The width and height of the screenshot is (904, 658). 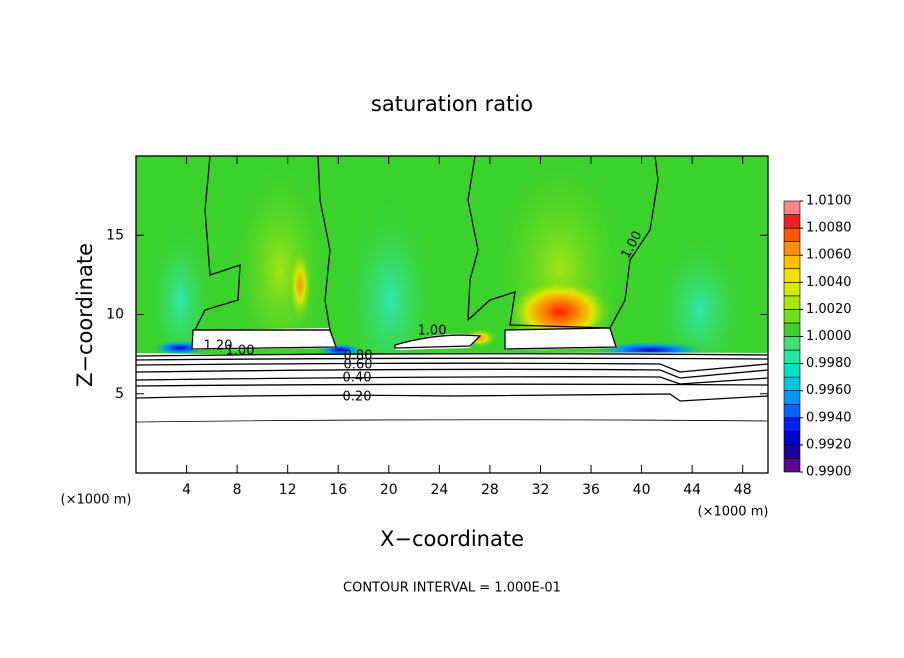 I want to click on contour-label: 0.40, so click(x=357, y=378).